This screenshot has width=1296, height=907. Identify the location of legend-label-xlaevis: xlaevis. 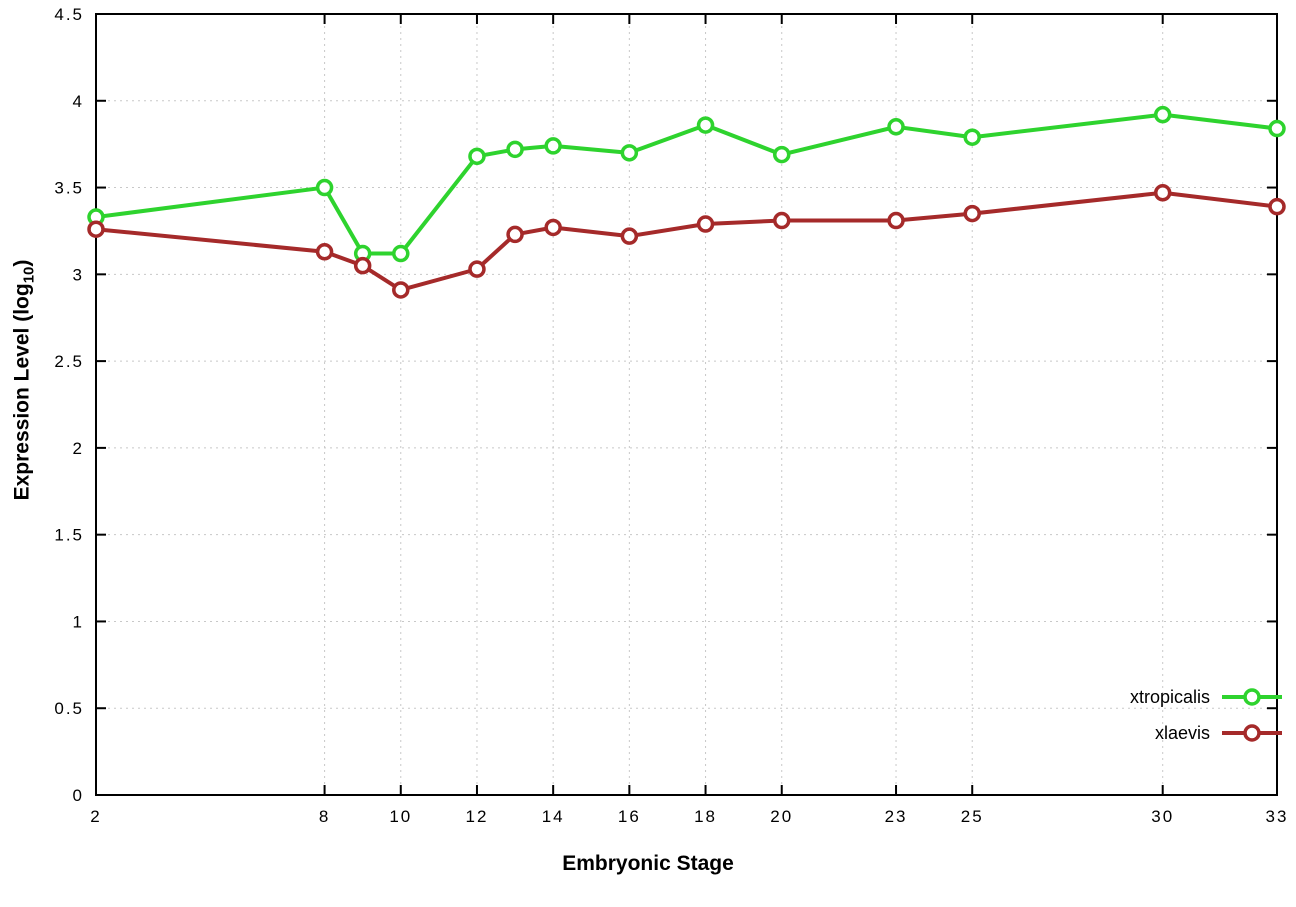
(1182, 732).